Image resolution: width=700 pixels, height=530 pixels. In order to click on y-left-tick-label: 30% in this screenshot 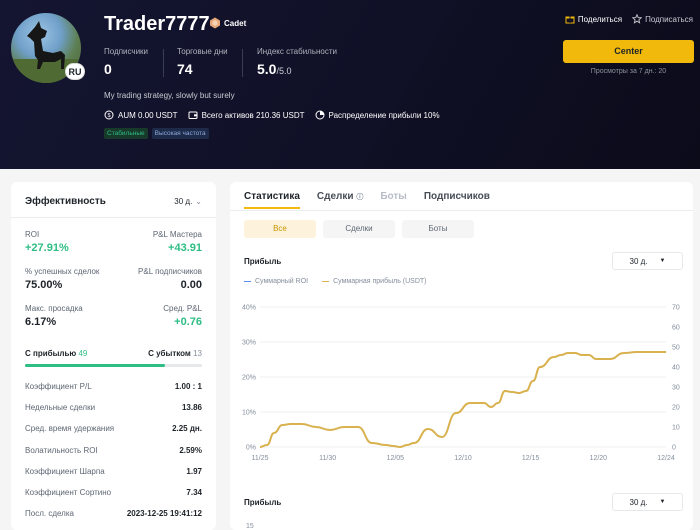, I will do `click(249, 343)`.